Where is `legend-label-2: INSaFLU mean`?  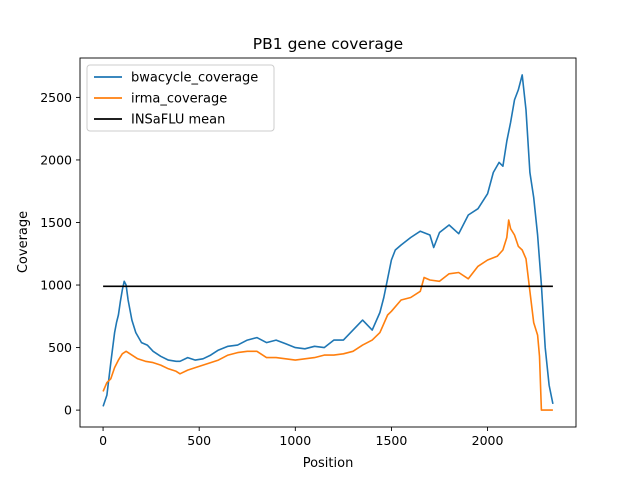
legend-label-2: INSaFLU mean is located at coordinates (178, 120).